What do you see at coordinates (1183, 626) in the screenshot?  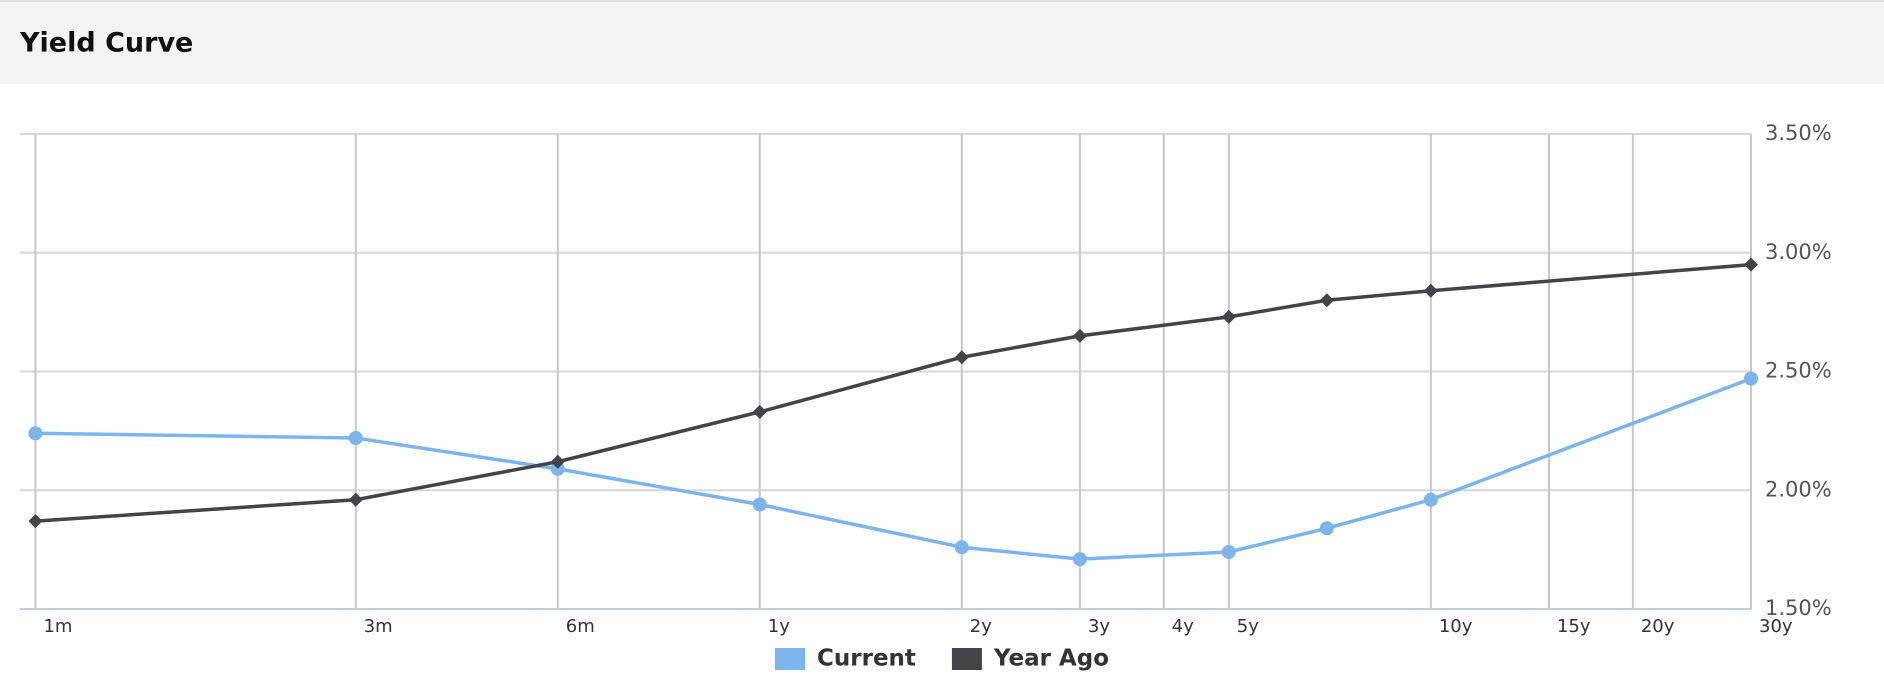 I see `x-tick-label: 4y` at bounding box center [1183, 626].